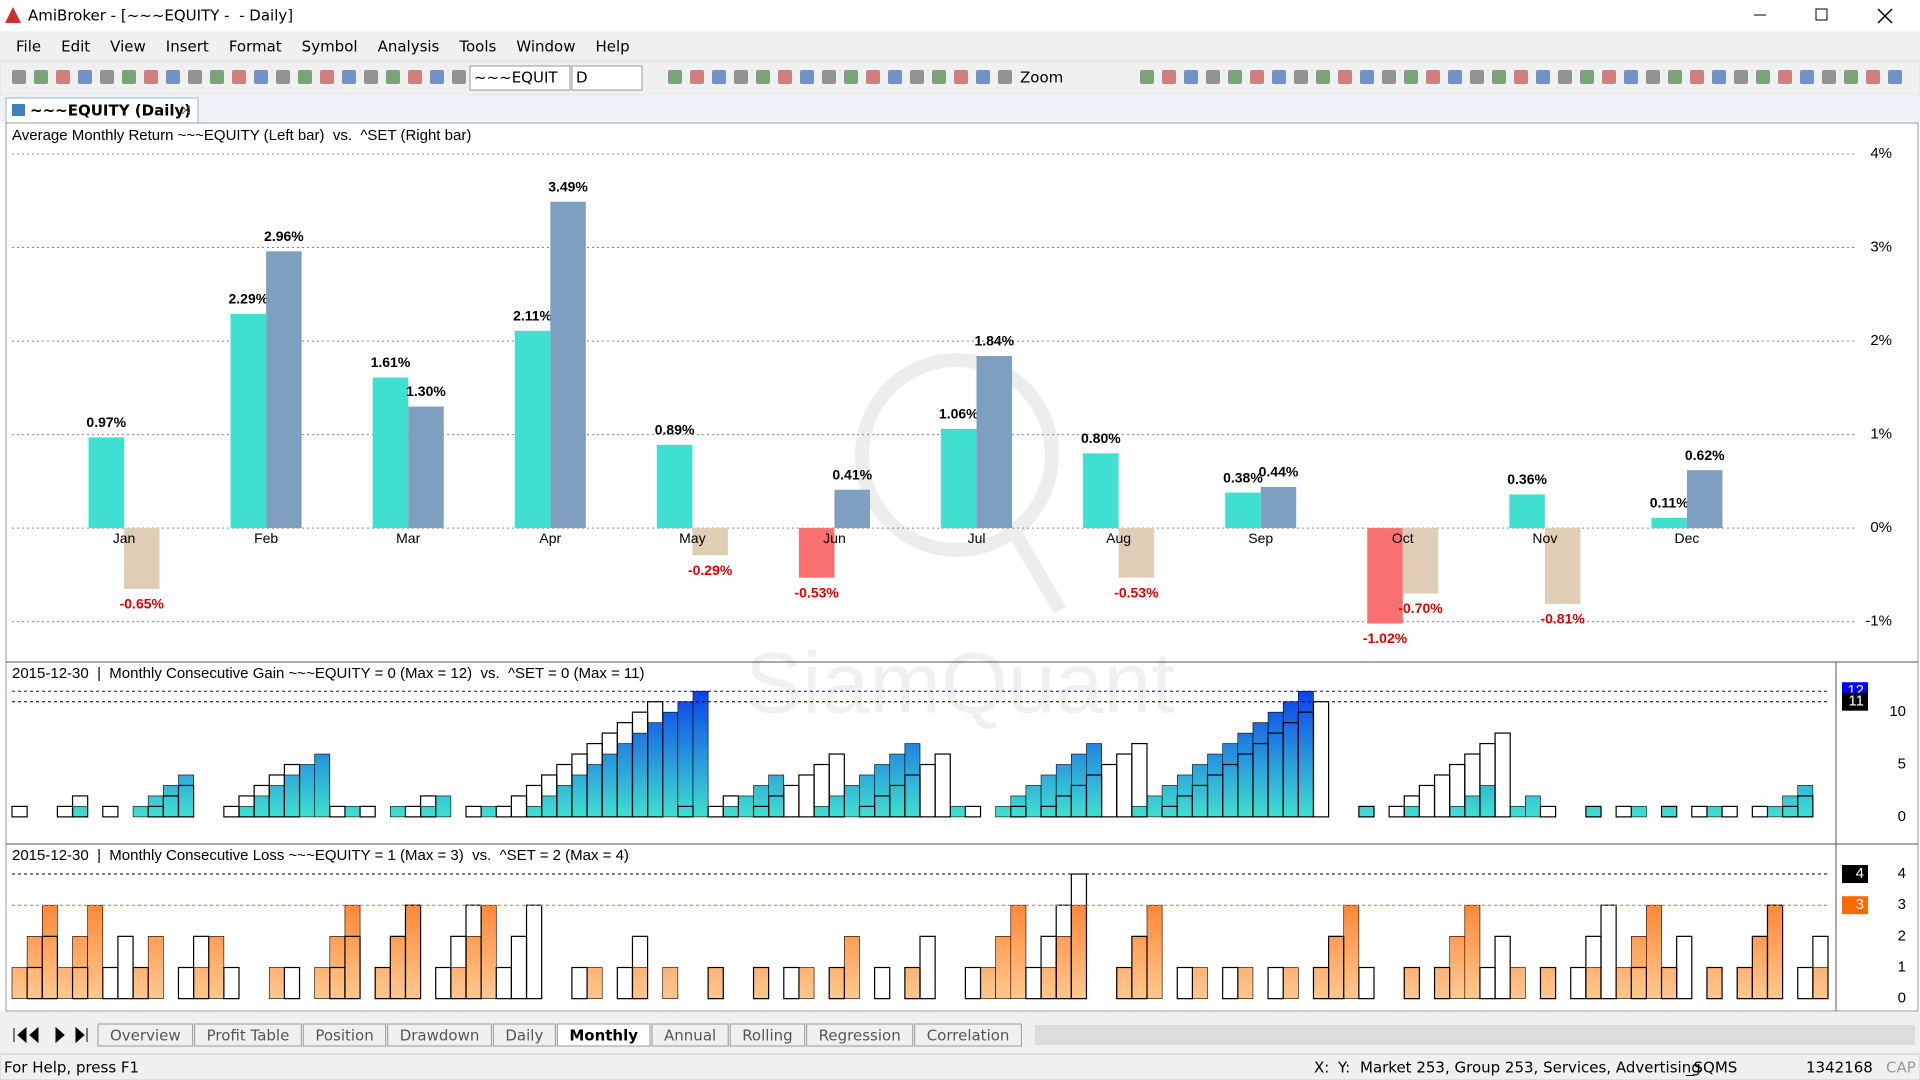 Image resolution: width=1920 pixels, height=1080 pixels. What do you see at coordinates (1041, 78) in the screenshot?
I see `zoom-button: Zoom` at bounding box center [1041, 78].